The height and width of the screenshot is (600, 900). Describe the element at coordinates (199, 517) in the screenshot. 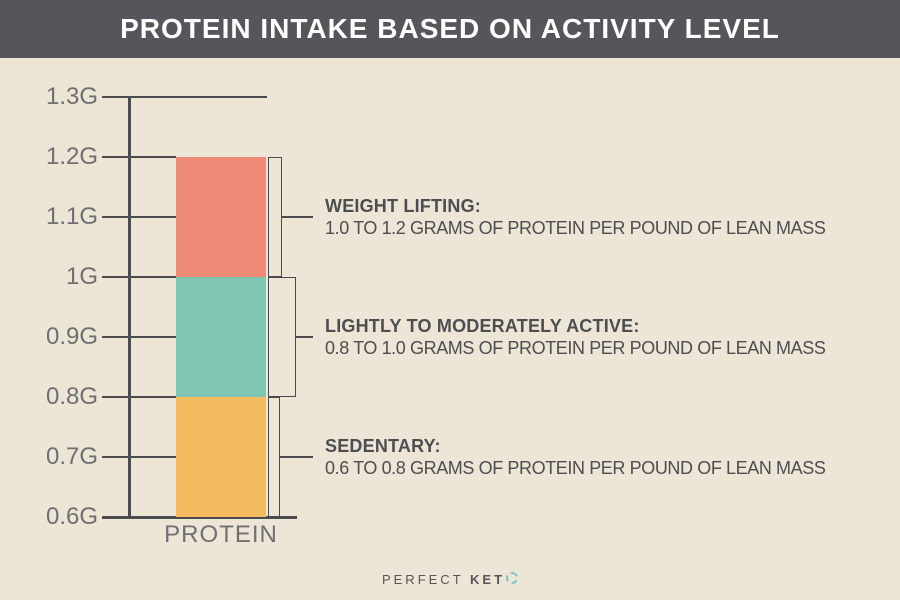

I see `x-axis-line` at that location.